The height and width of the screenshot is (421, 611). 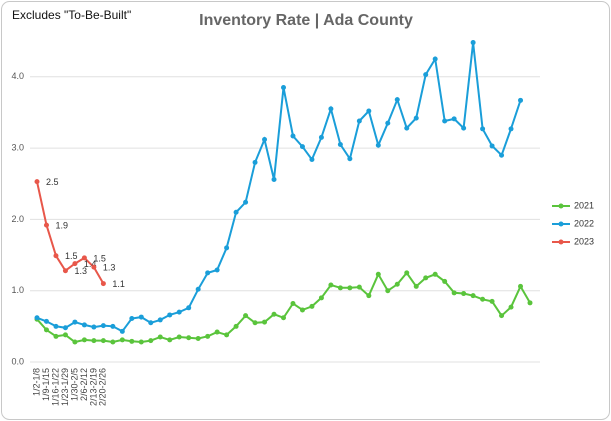 What do you see at coordinates (17, 290) in the screenshot?
I see `y-tick-label: 1.0` at bounding box center [17, 290].